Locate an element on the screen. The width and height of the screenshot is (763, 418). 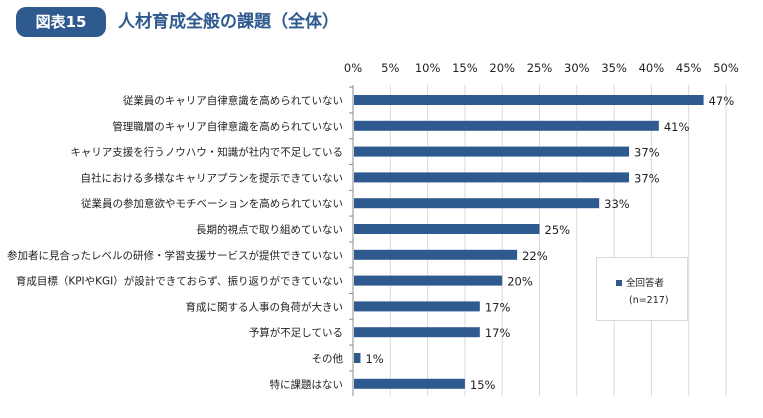
x-tick-label: 45% is located at coordinates (689, 68).